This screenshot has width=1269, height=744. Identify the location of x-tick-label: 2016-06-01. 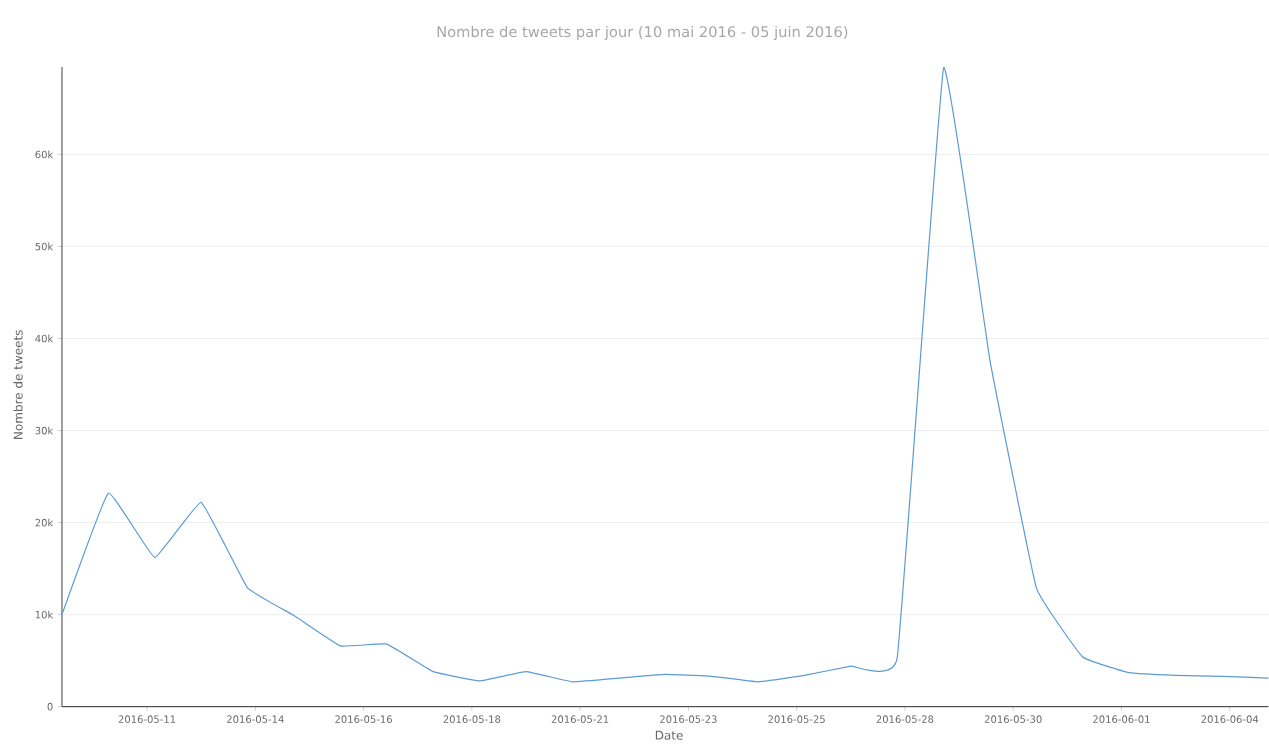
(1121, 719).